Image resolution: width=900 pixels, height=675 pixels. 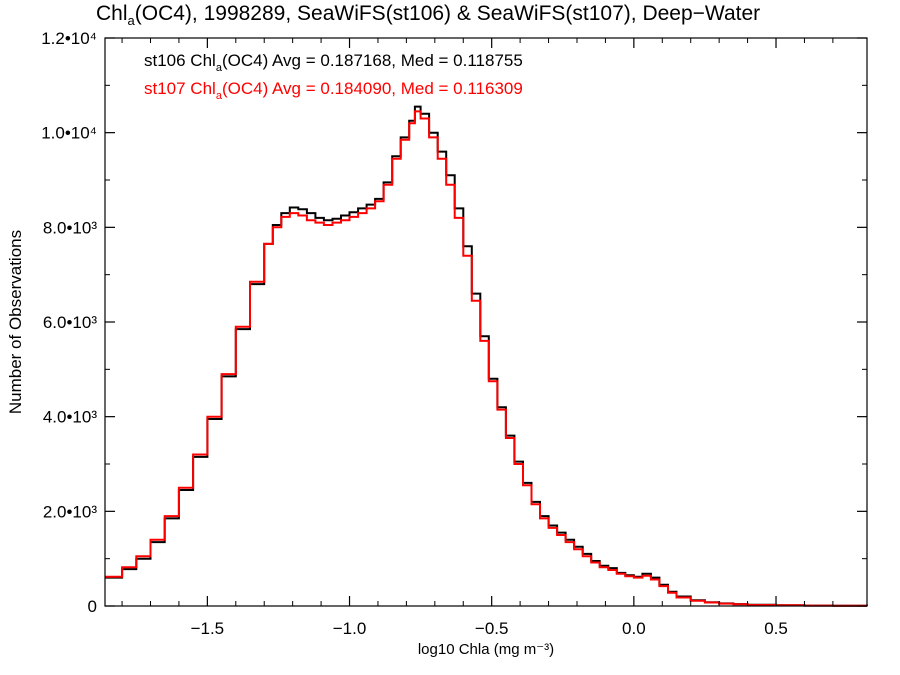 I want to click on x-tick-label: −0.5, so click(x=492, y=628).